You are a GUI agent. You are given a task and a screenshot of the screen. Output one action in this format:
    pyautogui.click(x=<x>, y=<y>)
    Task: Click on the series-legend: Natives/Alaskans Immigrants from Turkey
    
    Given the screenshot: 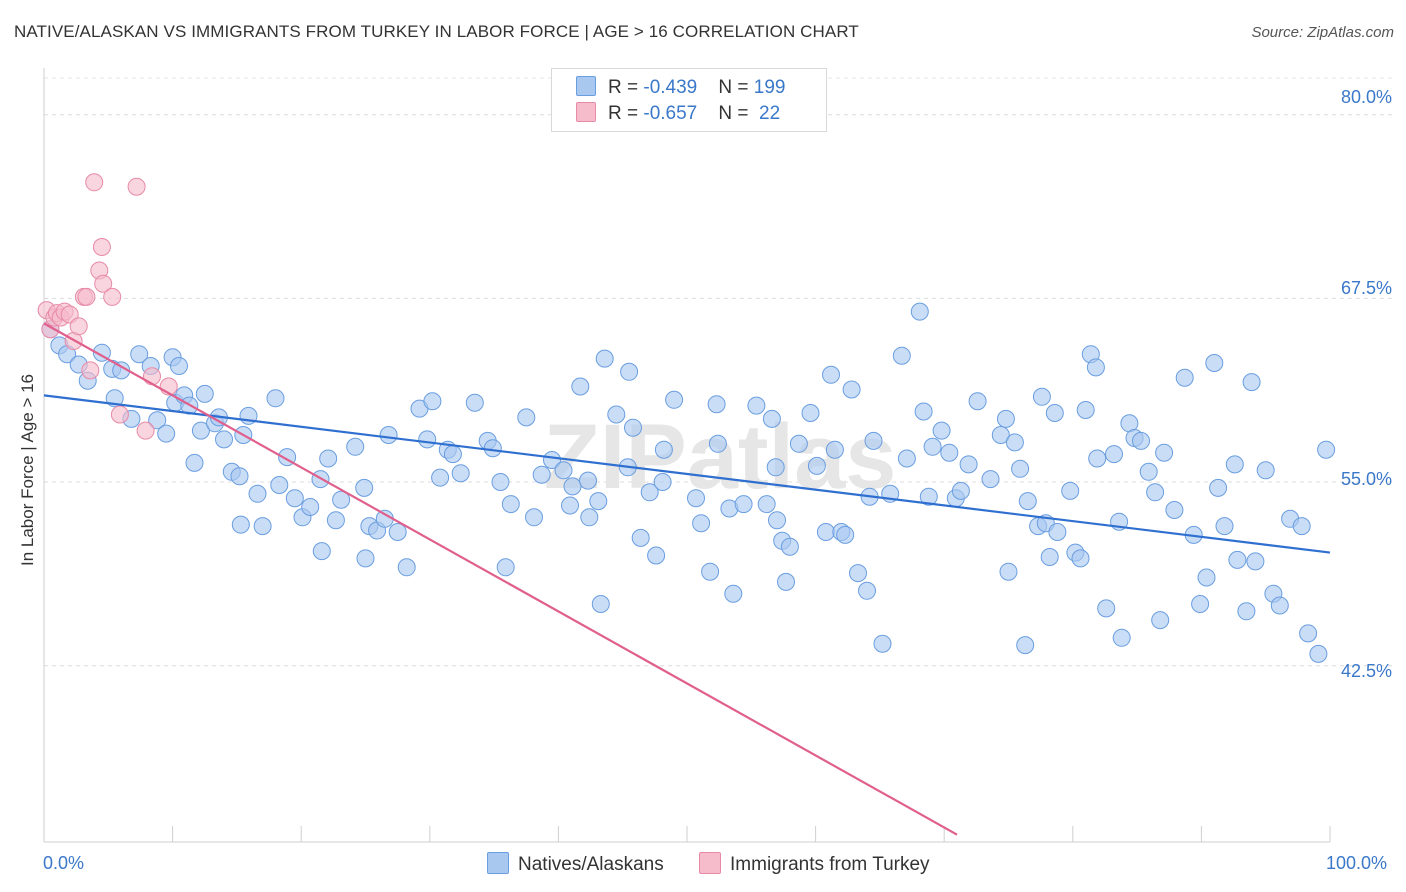 What is the action you would take?
    pyautogui.click(x=723, y=864)
    